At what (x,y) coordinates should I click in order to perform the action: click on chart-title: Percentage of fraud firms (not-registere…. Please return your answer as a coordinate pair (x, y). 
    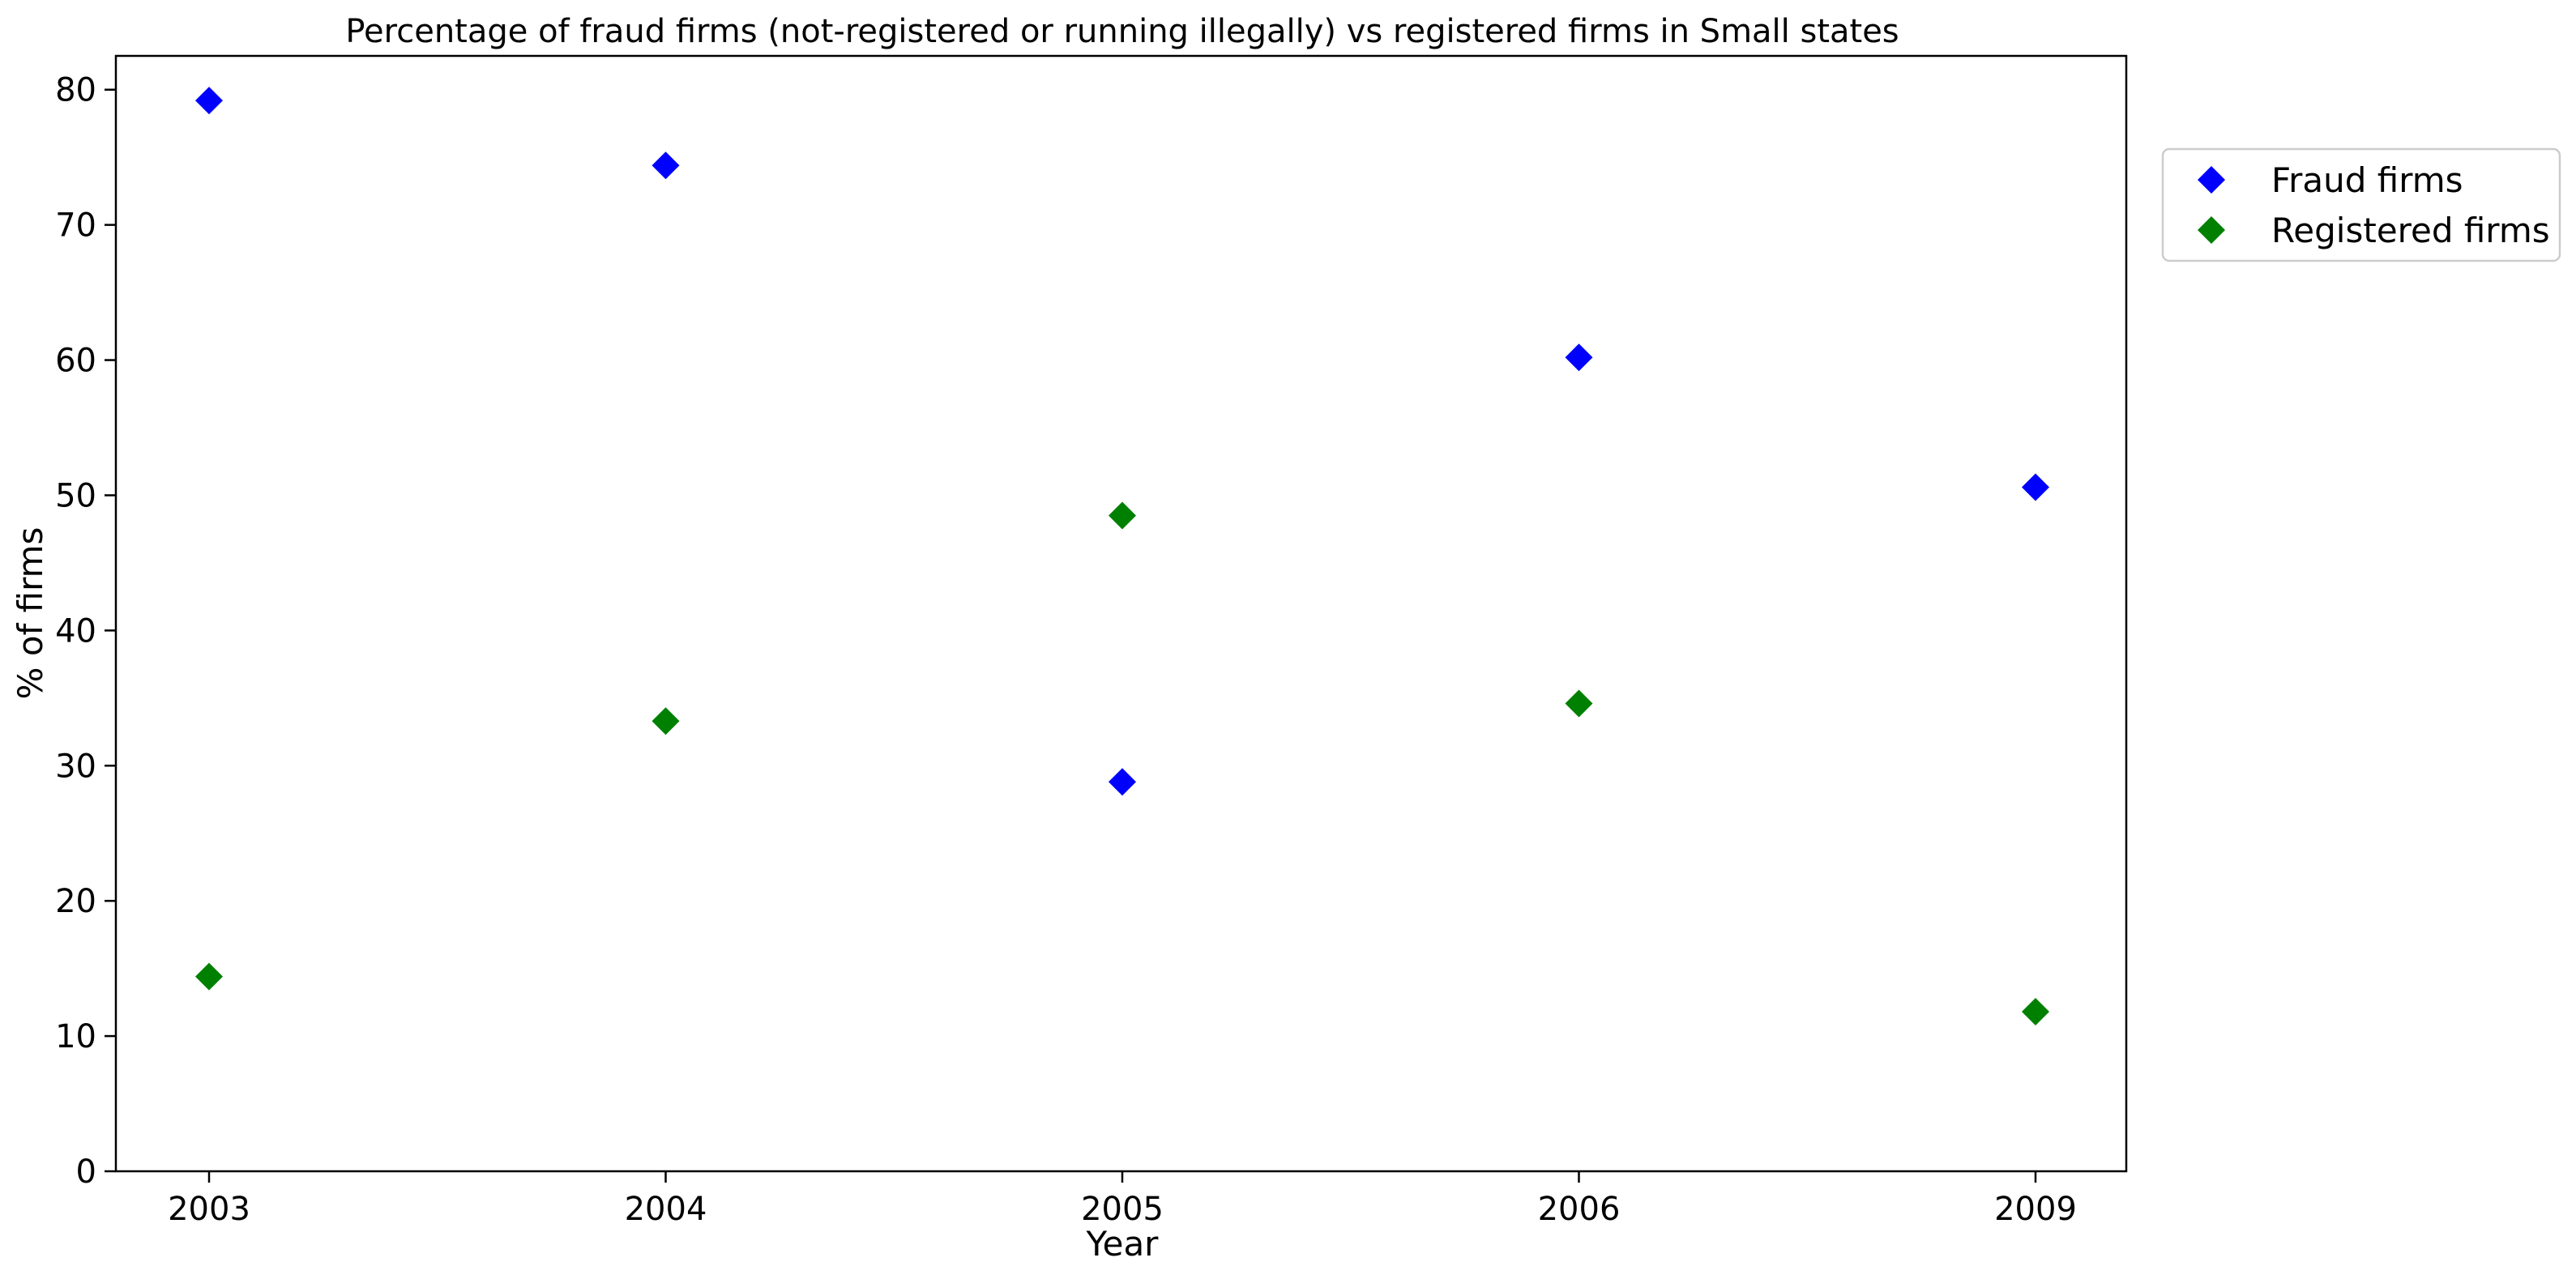
    Looking at the image, I should click on (1122, 31).